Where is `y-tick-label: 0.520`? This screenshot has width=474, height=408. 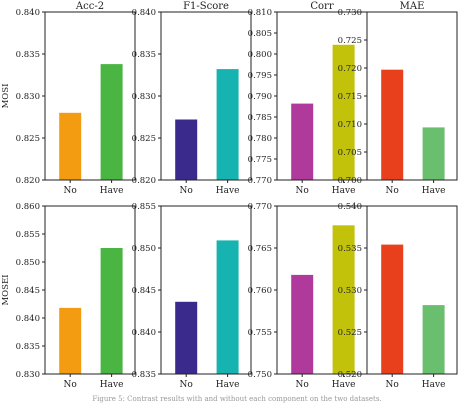
y-tick-label: 0.520 is located at coordinates (350, 375).